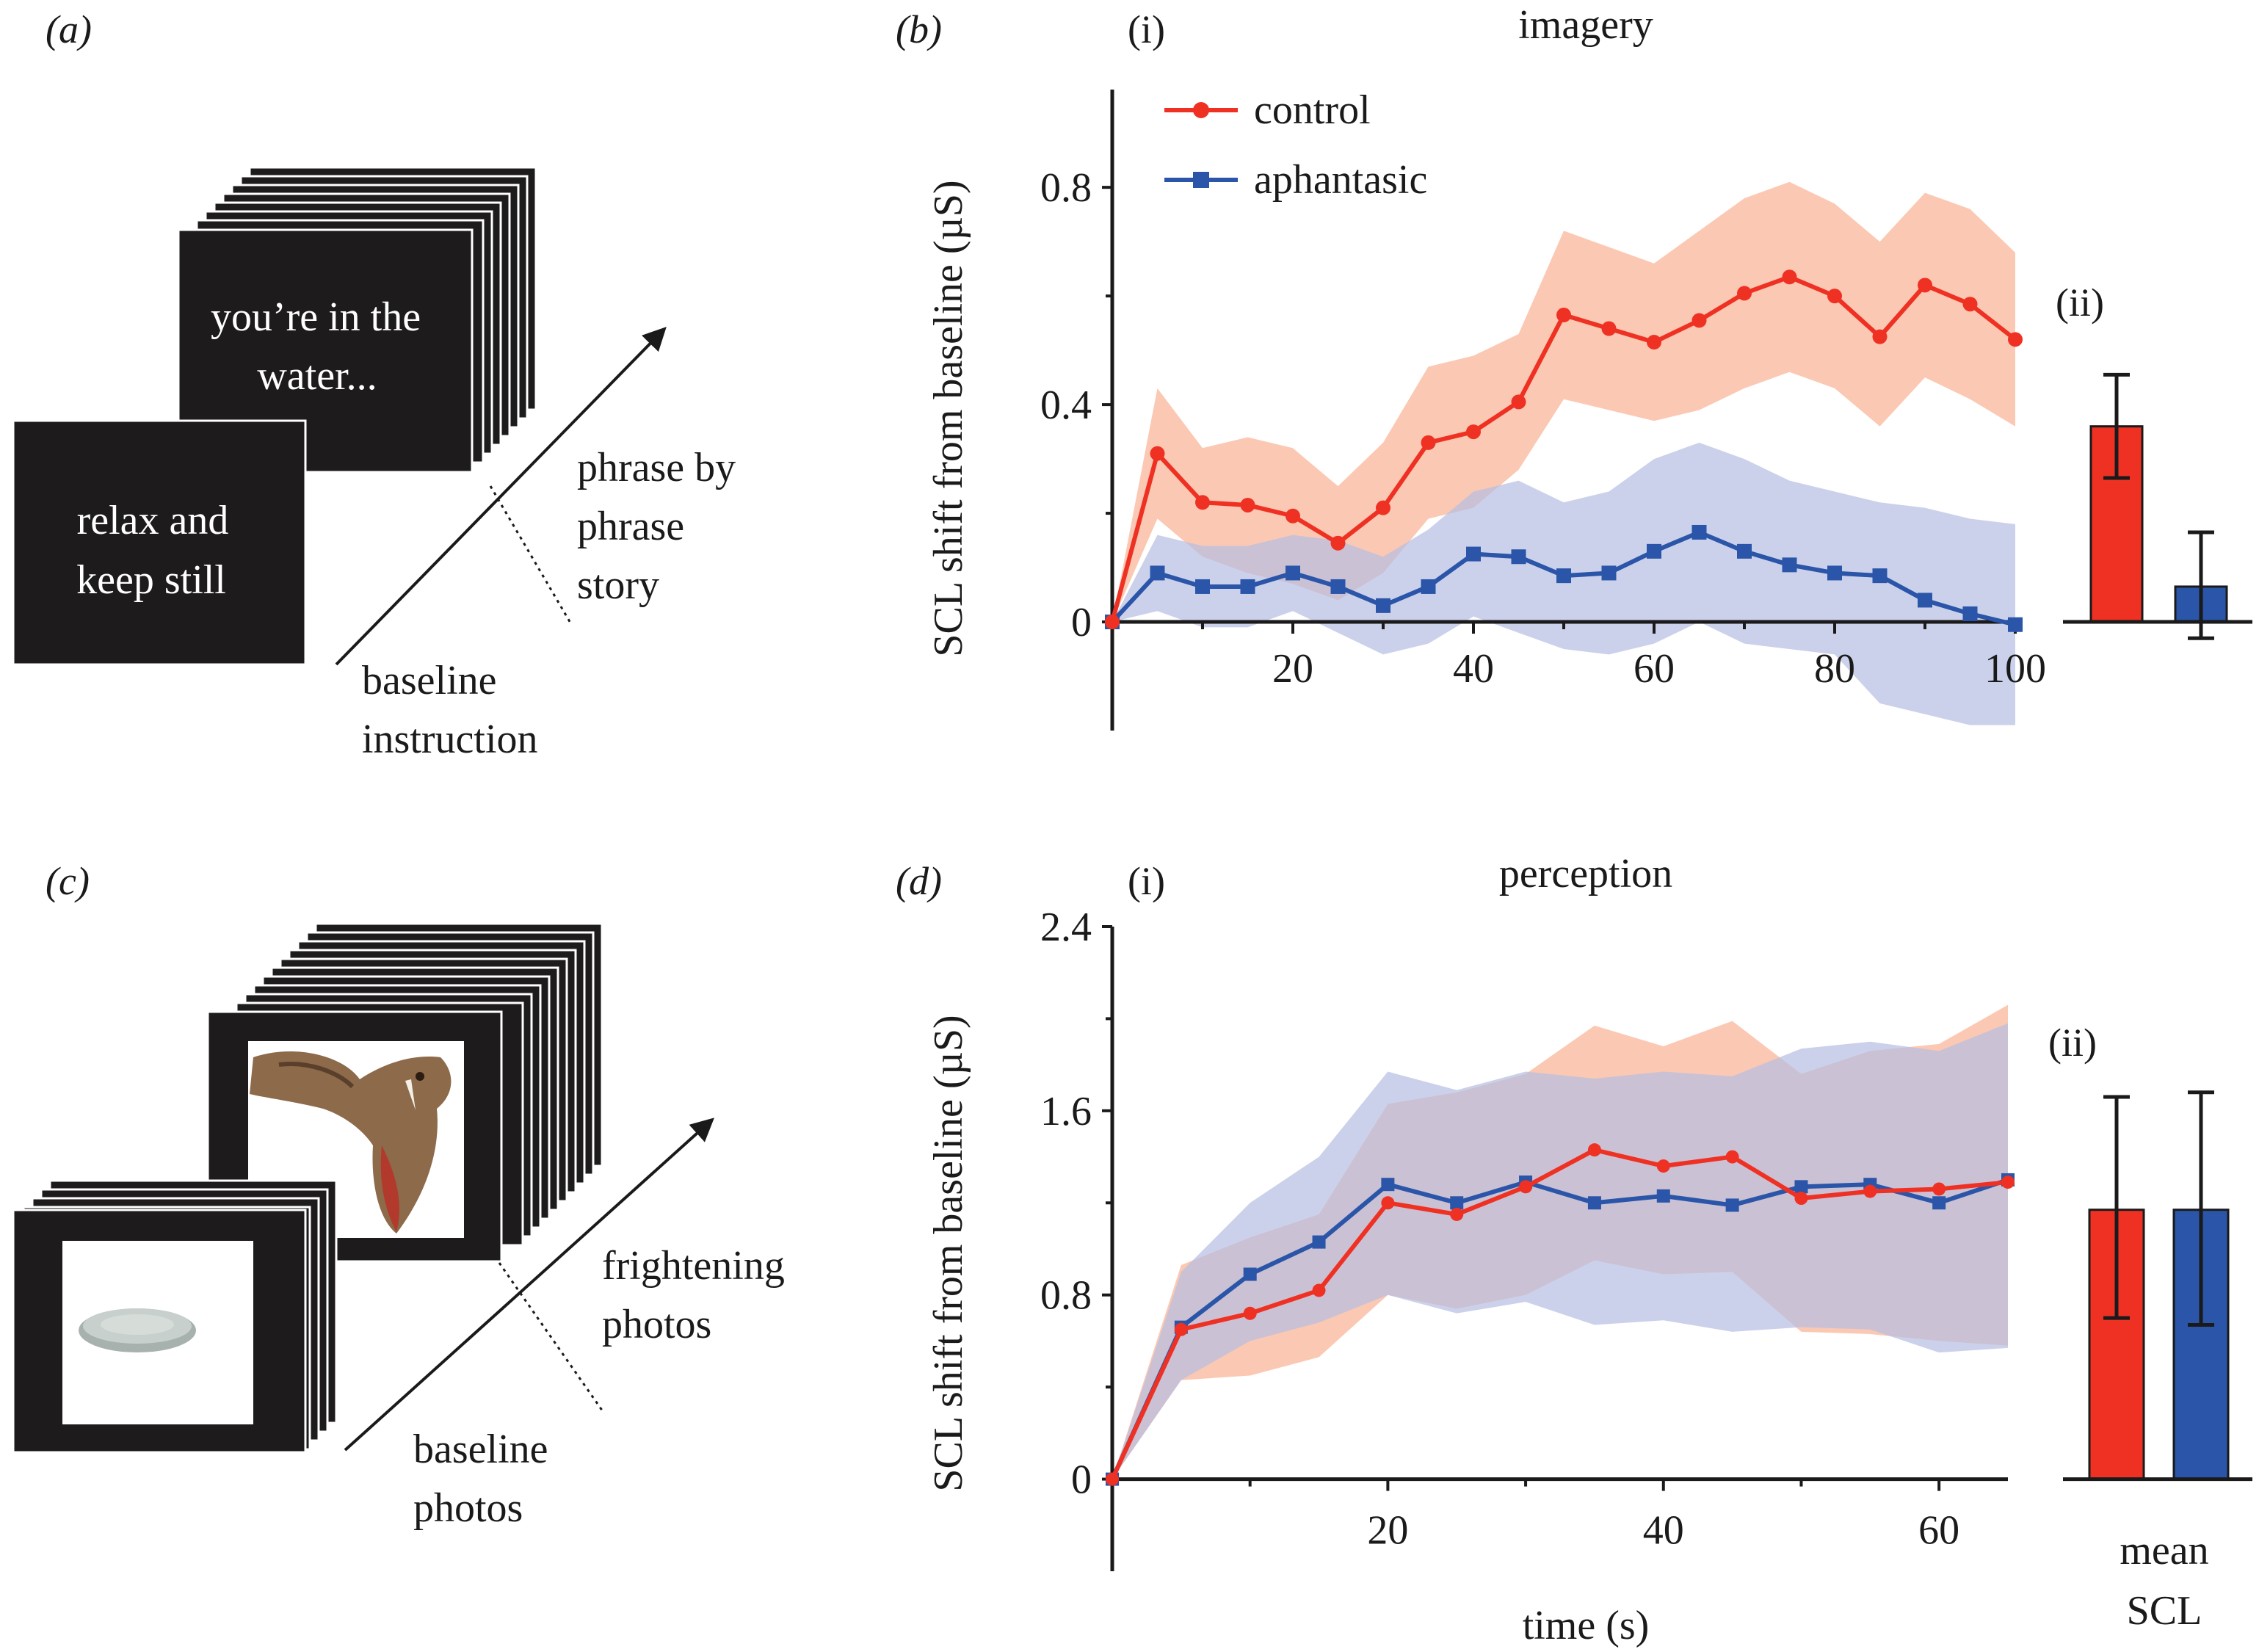 This screenshot has width=2259, height=1652. Describe the element at coordinates (2072, 1043) in the screenshot. I see `chart-d-ii-sub-label: (ii)` at that location.